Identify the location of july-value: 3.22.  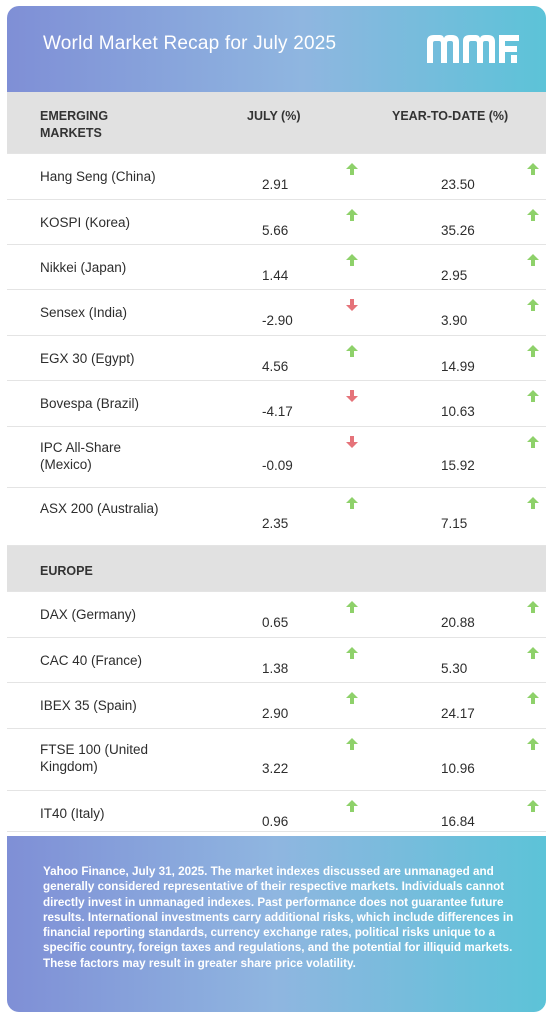
(275, 768).